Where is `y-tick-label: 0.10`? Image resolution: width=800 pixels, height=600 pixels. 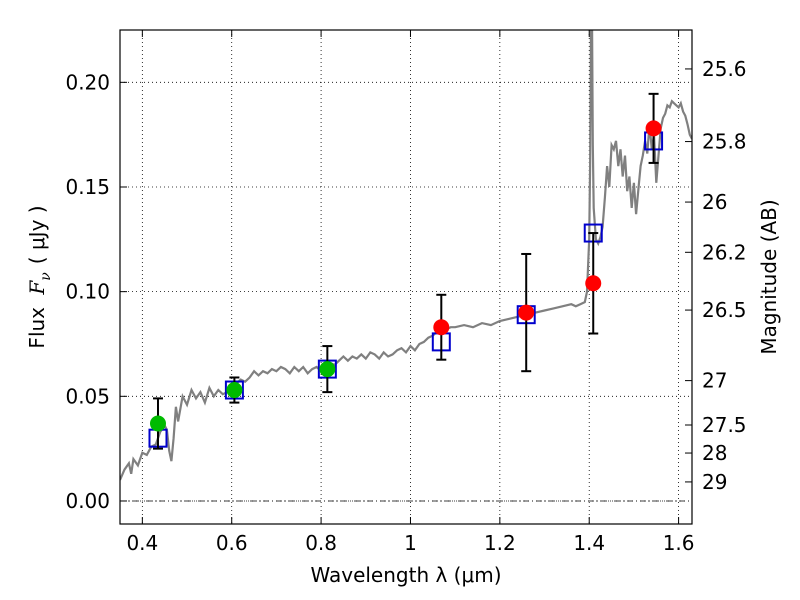
y-tick-label: 0.10 is located at coordinates (87, 292).